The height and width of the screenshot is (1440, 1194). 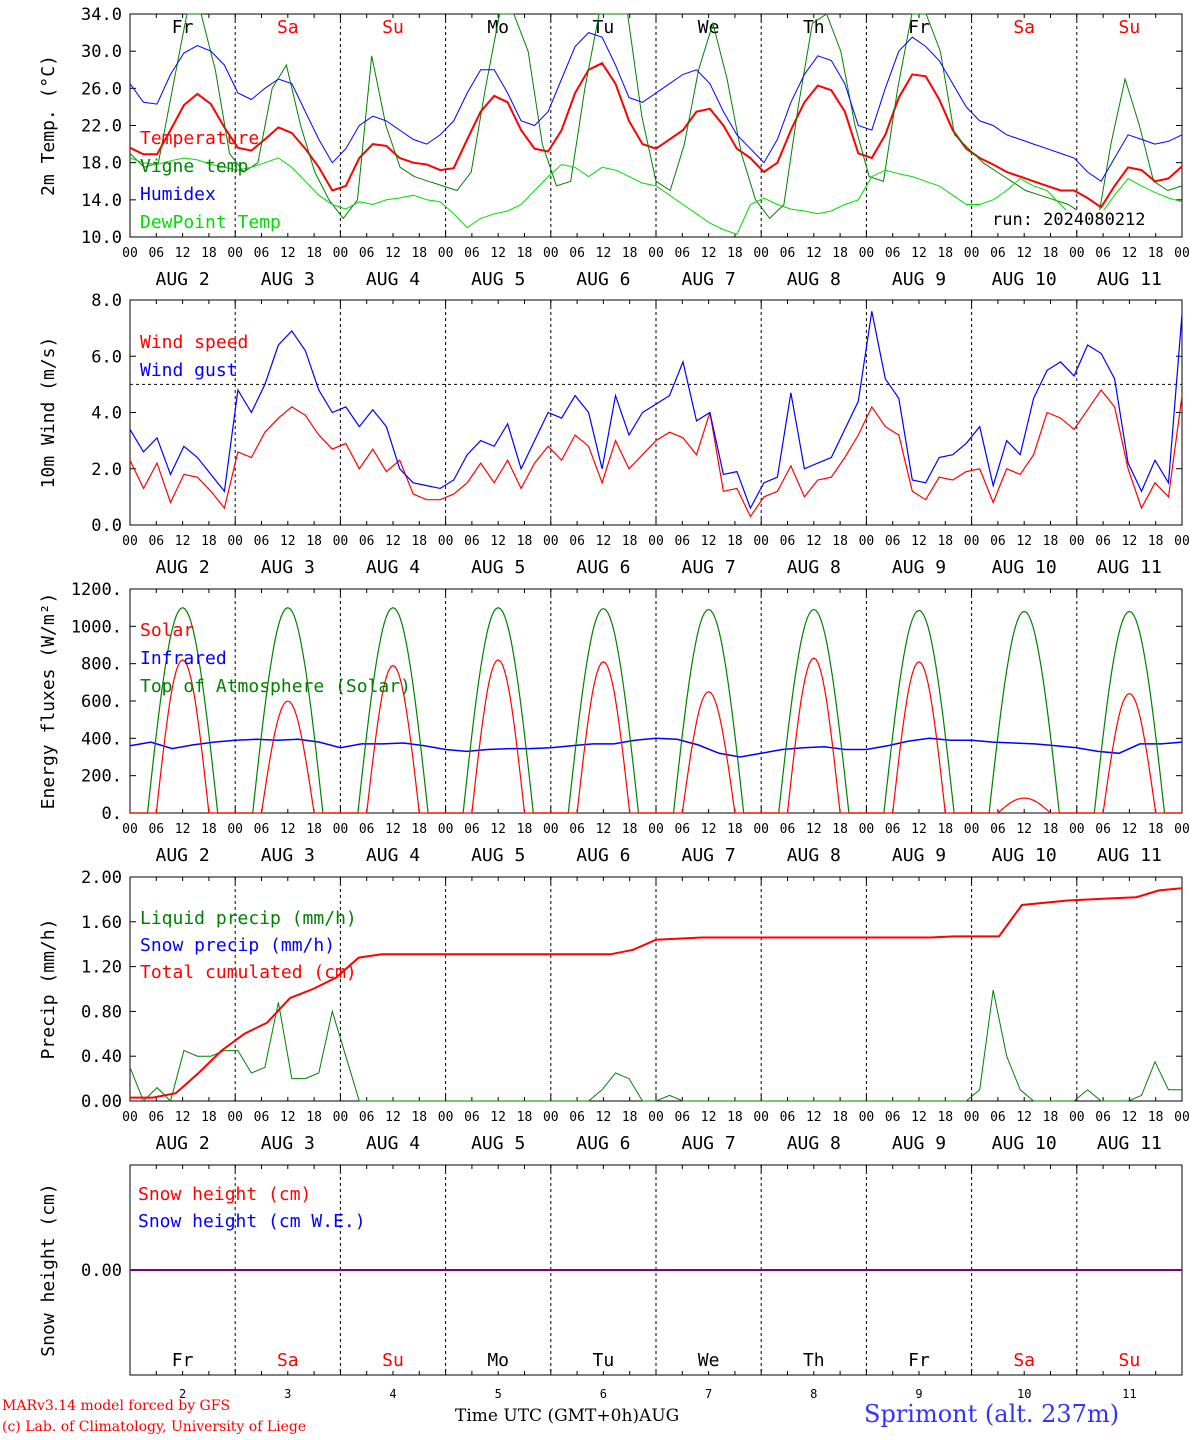 I want to click on energy-series-infrared, so click(x=656, y=747).